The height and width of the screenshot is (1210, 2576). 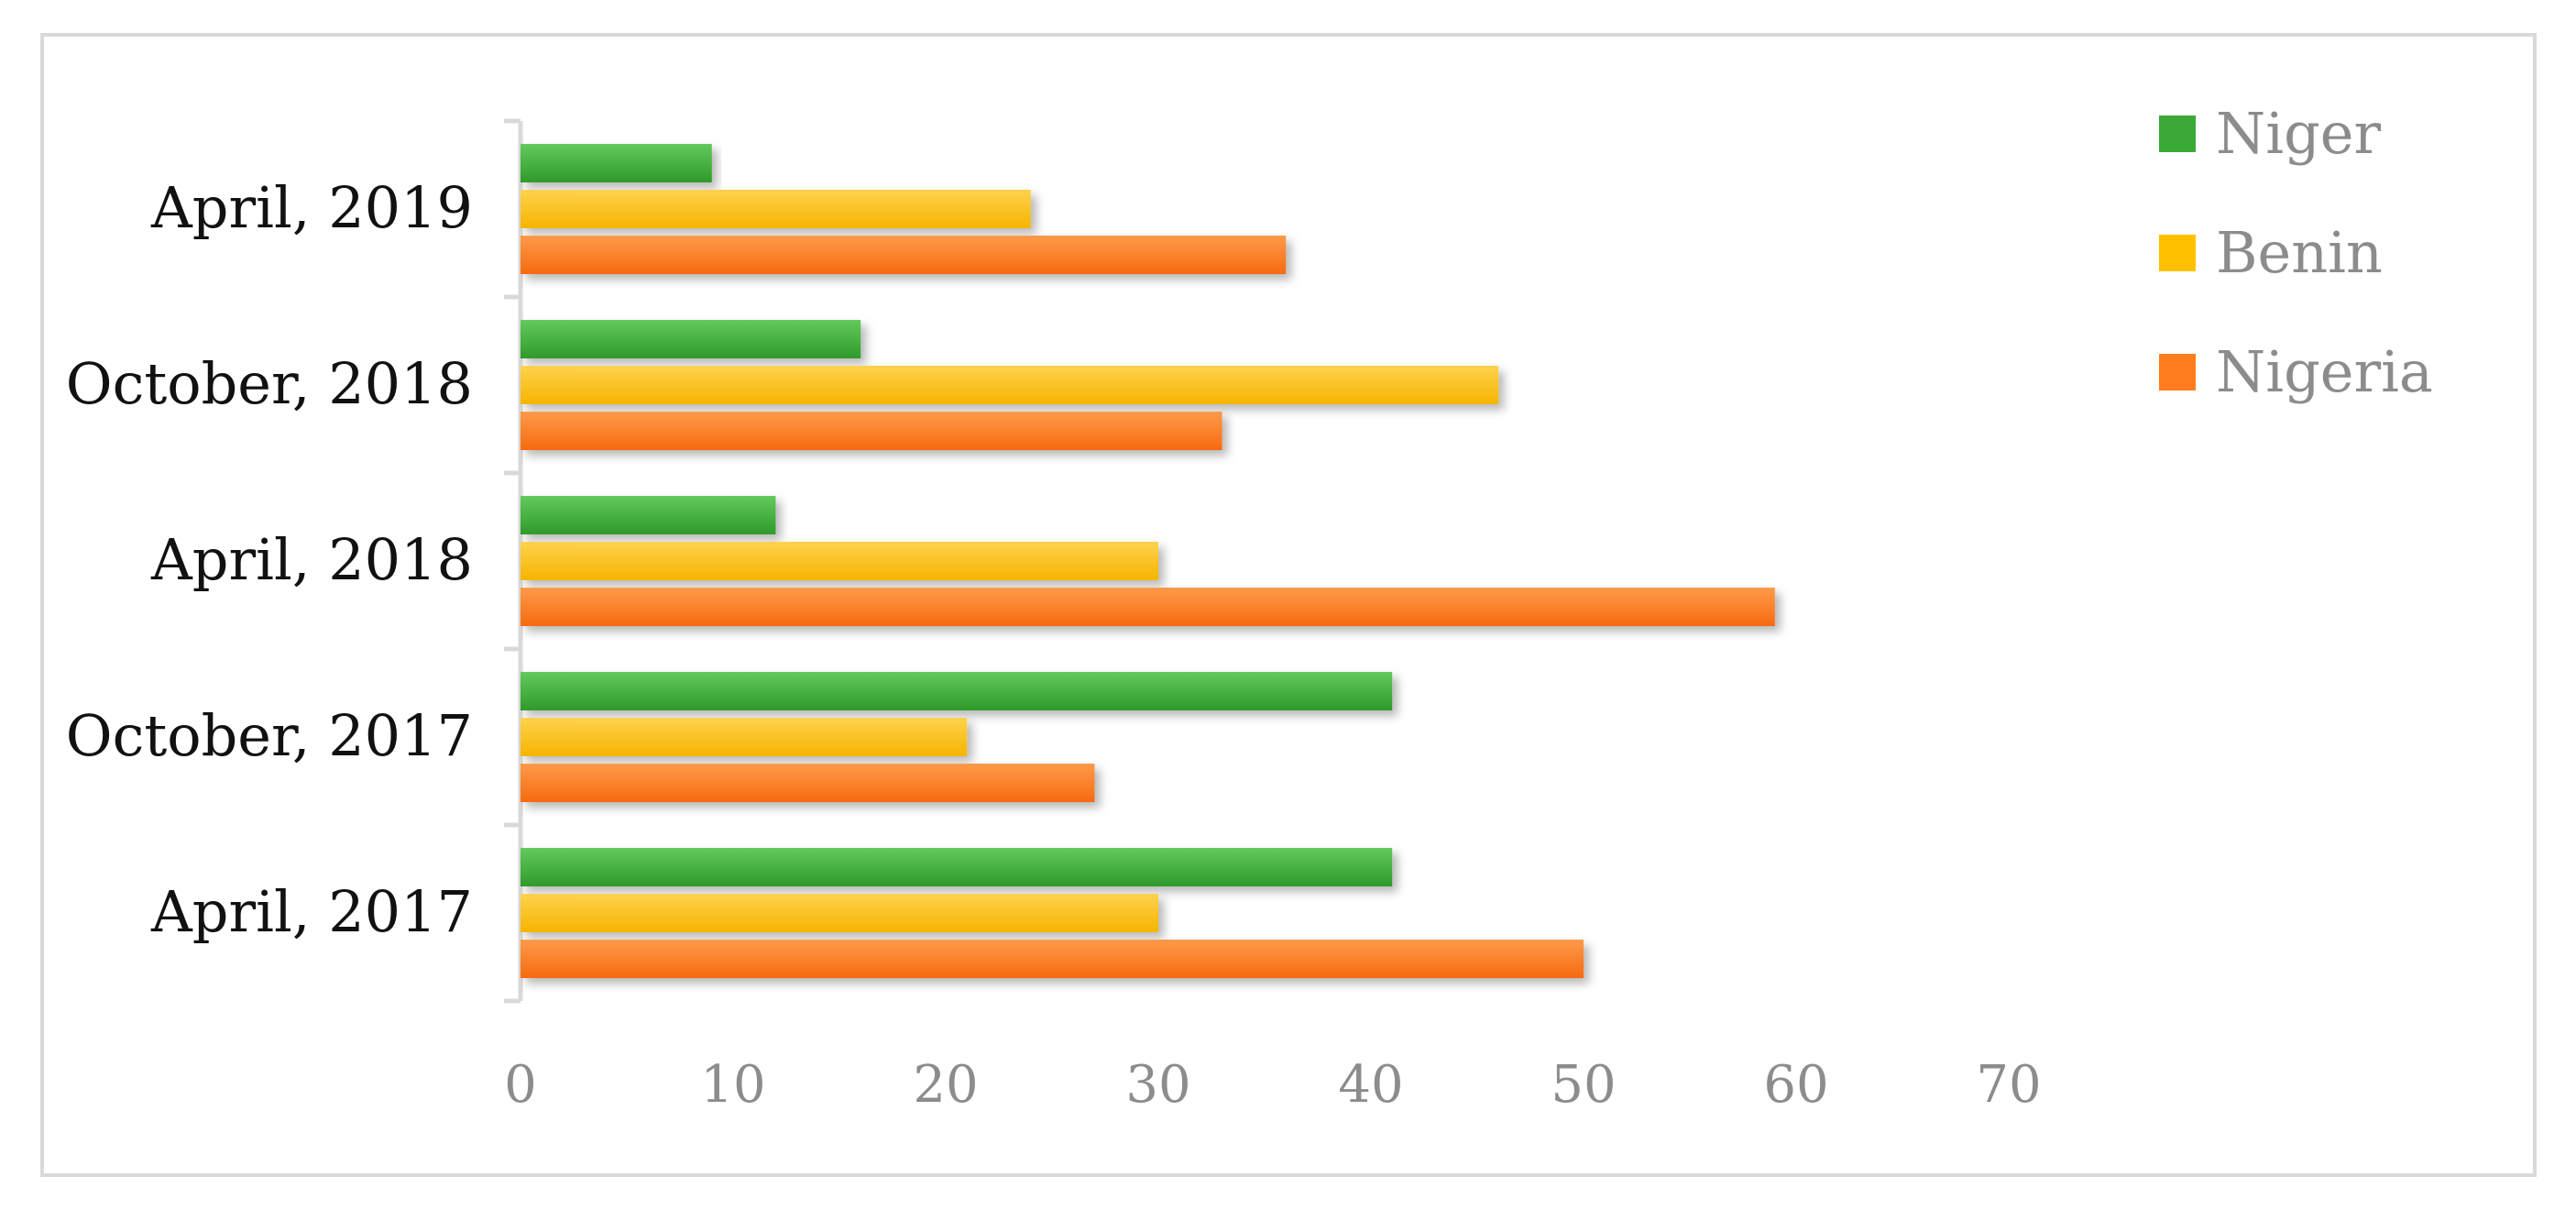 I want to click on legend-label-nigeria: Nigeria, so click(x=2324, y=371).